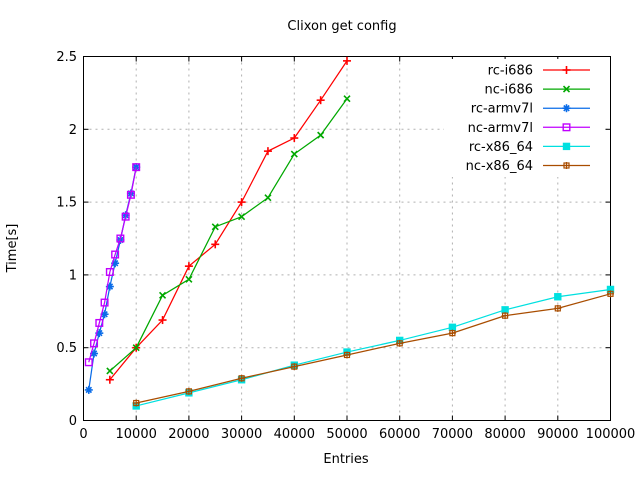 The image size is (640, 480). What do you see at coordinates (341, 26) in the screenshot?
I see `chart-title: Clixon get config` at bounding box center [341, 26].